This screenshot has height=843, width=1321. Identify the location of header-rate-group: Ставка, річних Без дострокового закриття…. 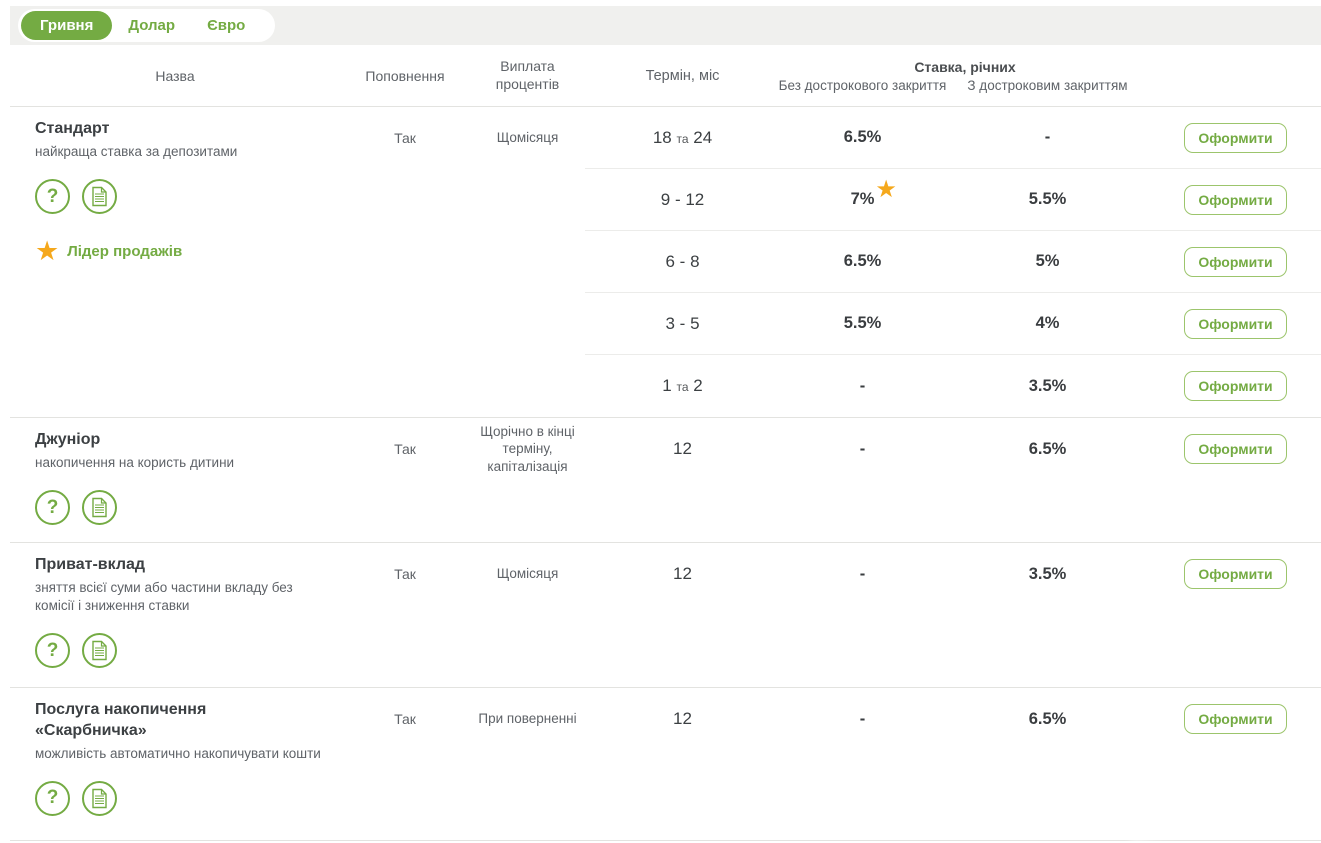
(964, 75).